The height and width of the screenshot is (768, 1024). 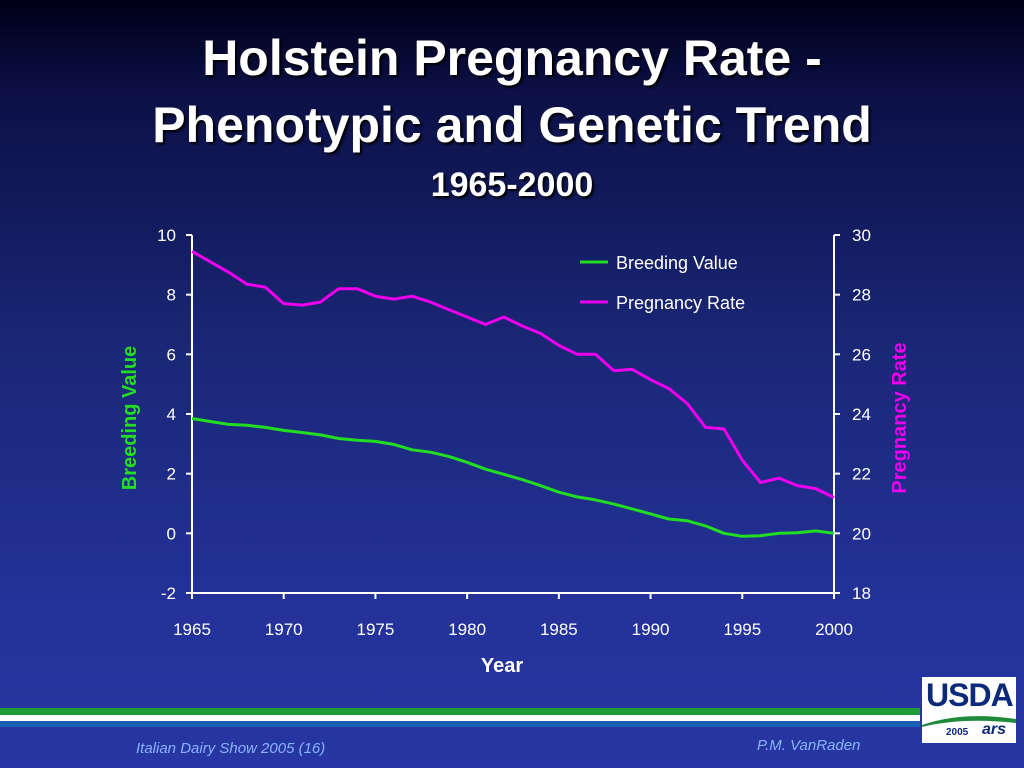 I want to click on footer-event: Italian Dairy Show 2005 (16), so click(x=231, y=748).